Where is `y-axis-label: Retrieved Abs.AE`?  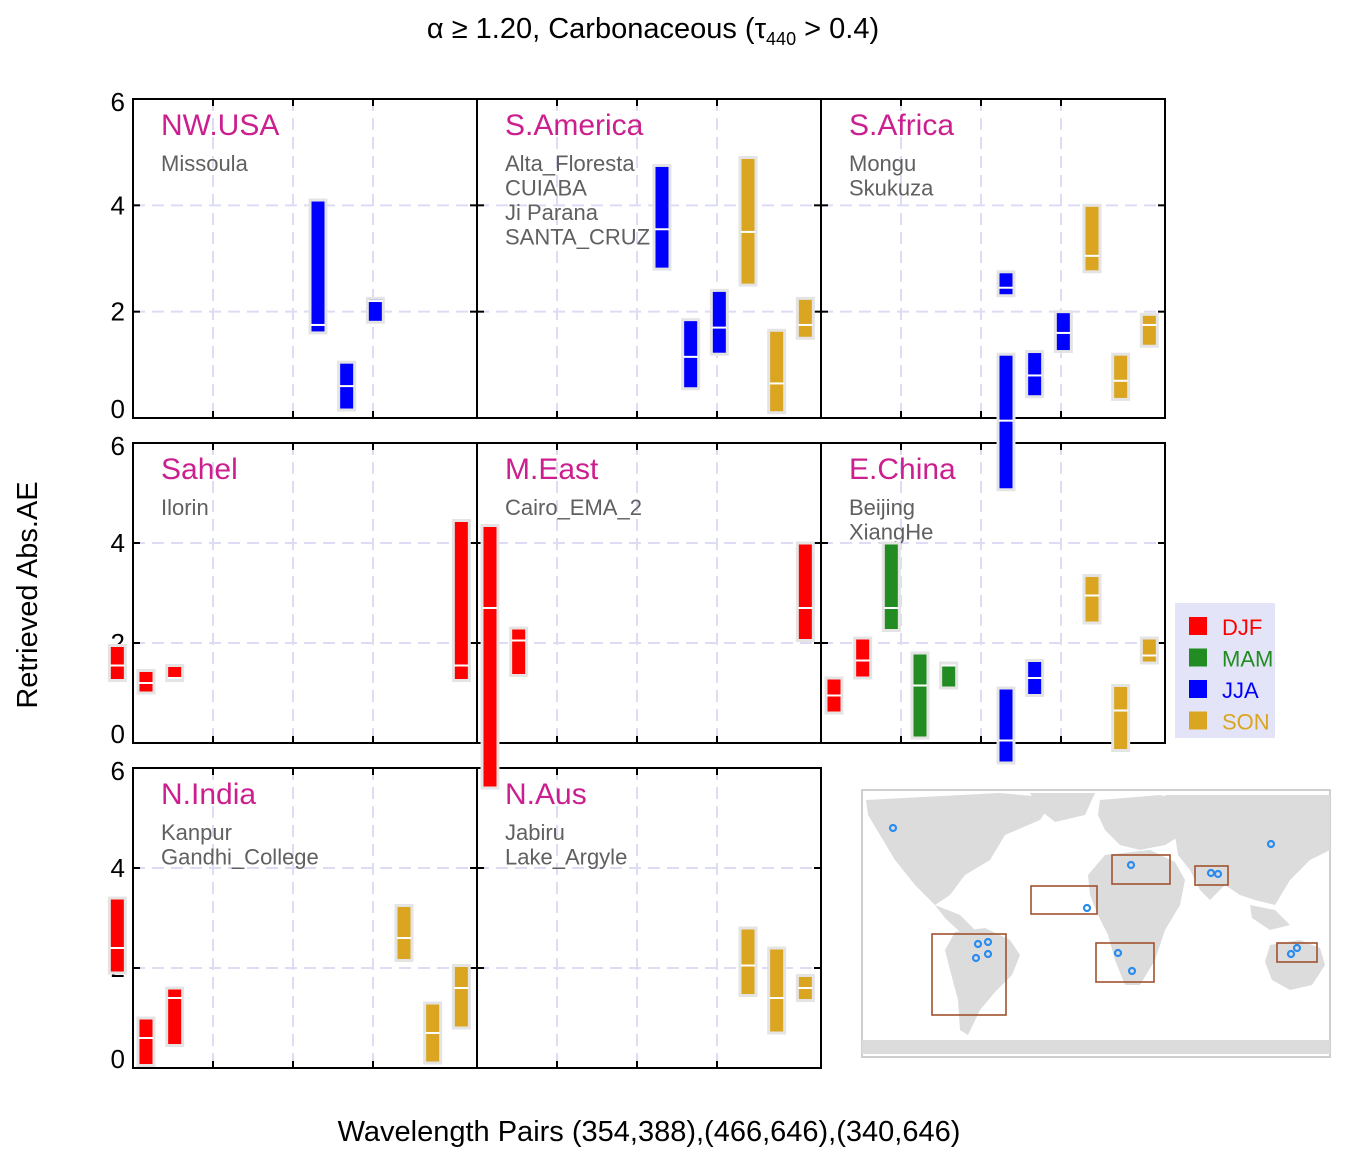 y-axis-label: Retrieved Abs.AE is located at coordinates (28, 594).